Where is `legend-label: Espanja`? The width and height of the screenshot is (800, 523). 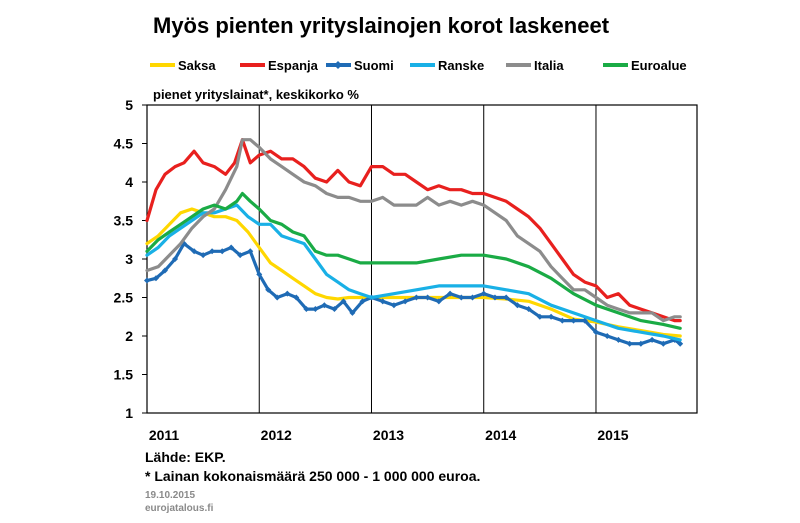
legend-label: Espanja is located at coordinates (293, 65).